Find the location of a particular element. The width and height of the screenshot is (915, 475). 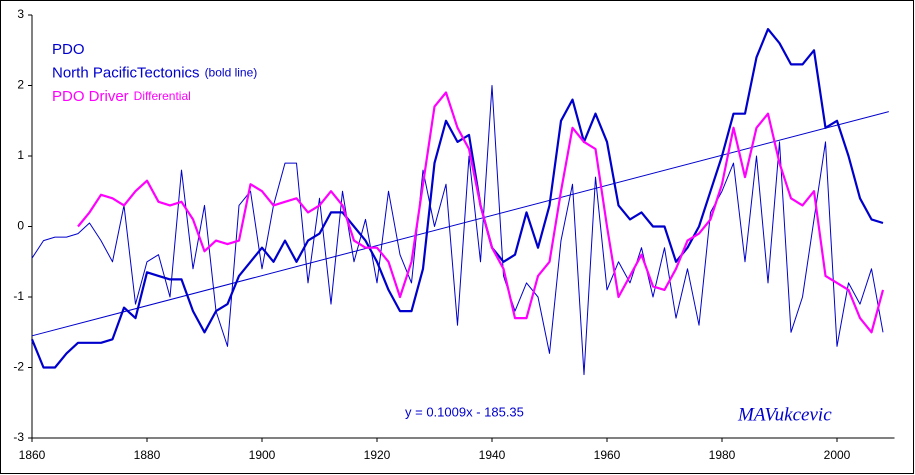

x-tick-label: 1880 is located at coordinates (147, 455).